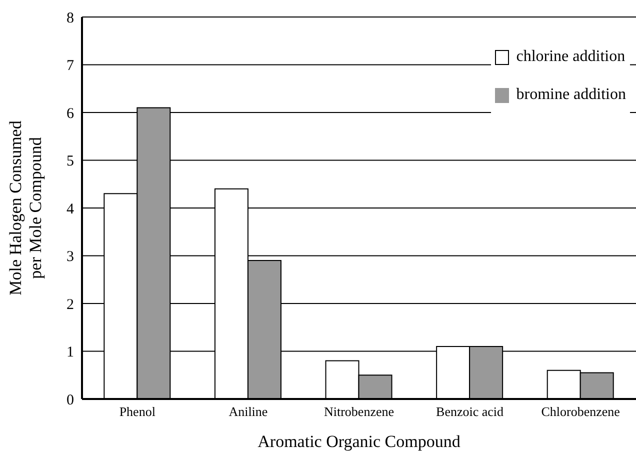 Image resolution: width=636 pixels, height=457 pixels. Describe the element at coordinates (137, 412) in the screenshot. I see `x-tick-label: Phenol` at that location.